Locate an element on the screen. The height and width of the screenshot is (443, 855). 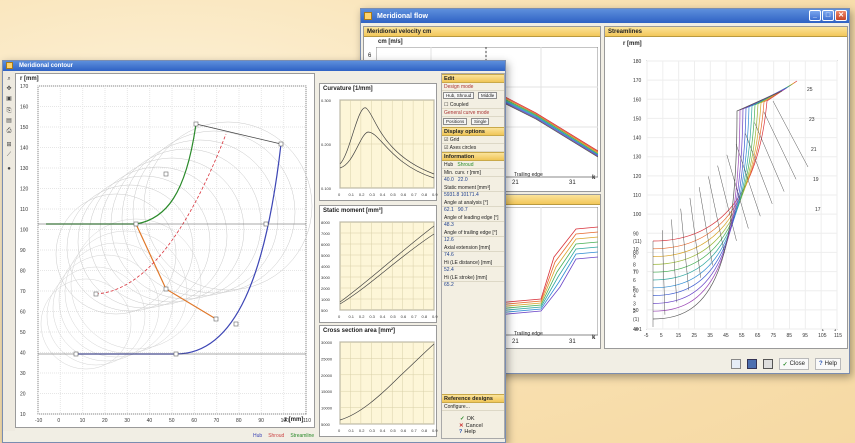
main-xtick: 70 is located at coordinates (217, 421).